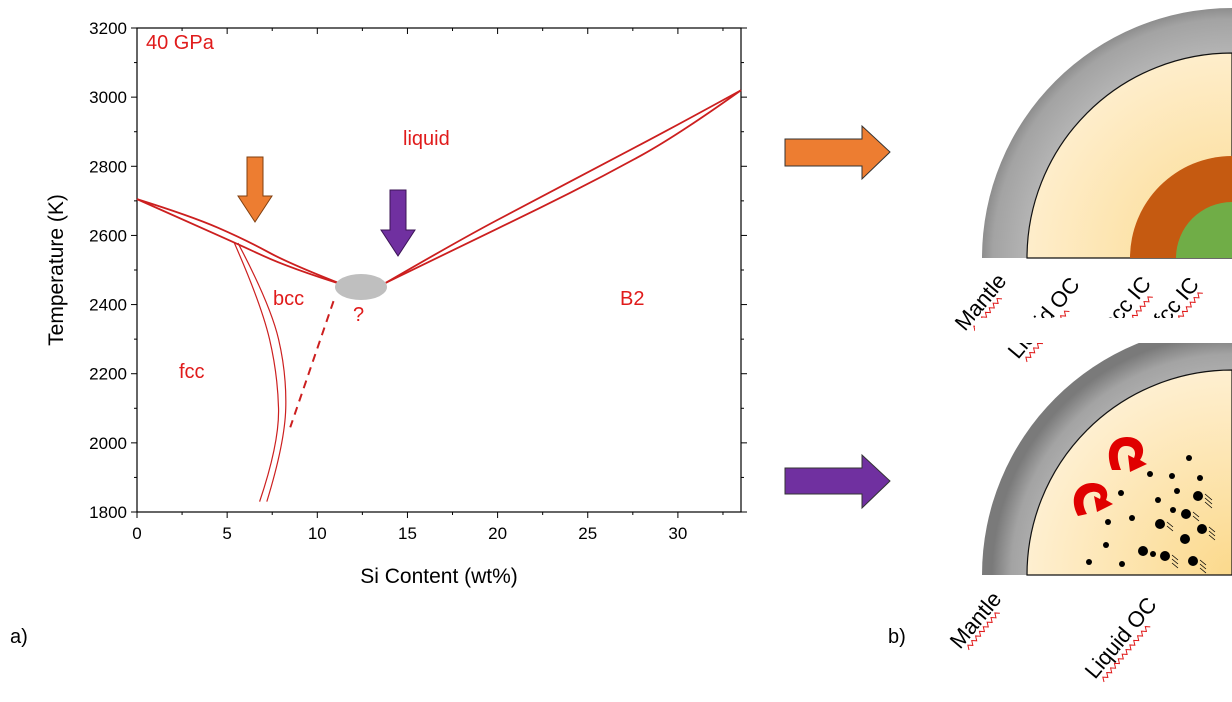  What do you see at coordinates (108, 97) in the screenshot?
I see `y-tick-label: 3000` at bounding box center [108, 97].